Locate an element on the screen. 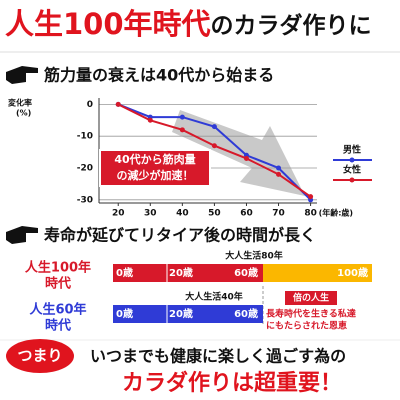 This screenshot has width=400, height=400. annotation: 40代から筋肉量 is located at coordinates (154, 159).